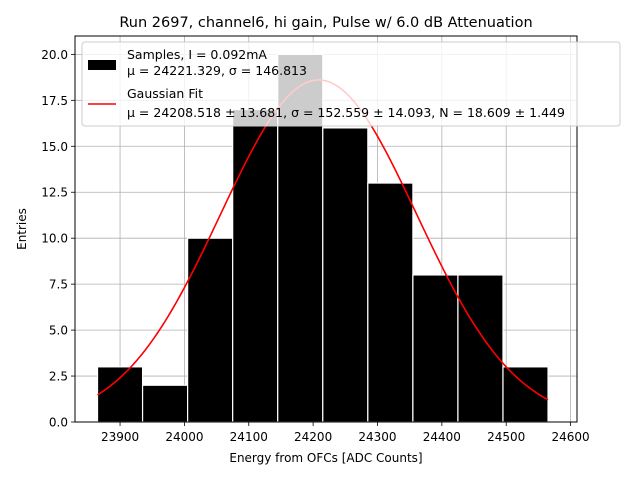 This screenshot has width=640, height=484. I want to click on y-tick-label: 0.0, so click(58, 423).